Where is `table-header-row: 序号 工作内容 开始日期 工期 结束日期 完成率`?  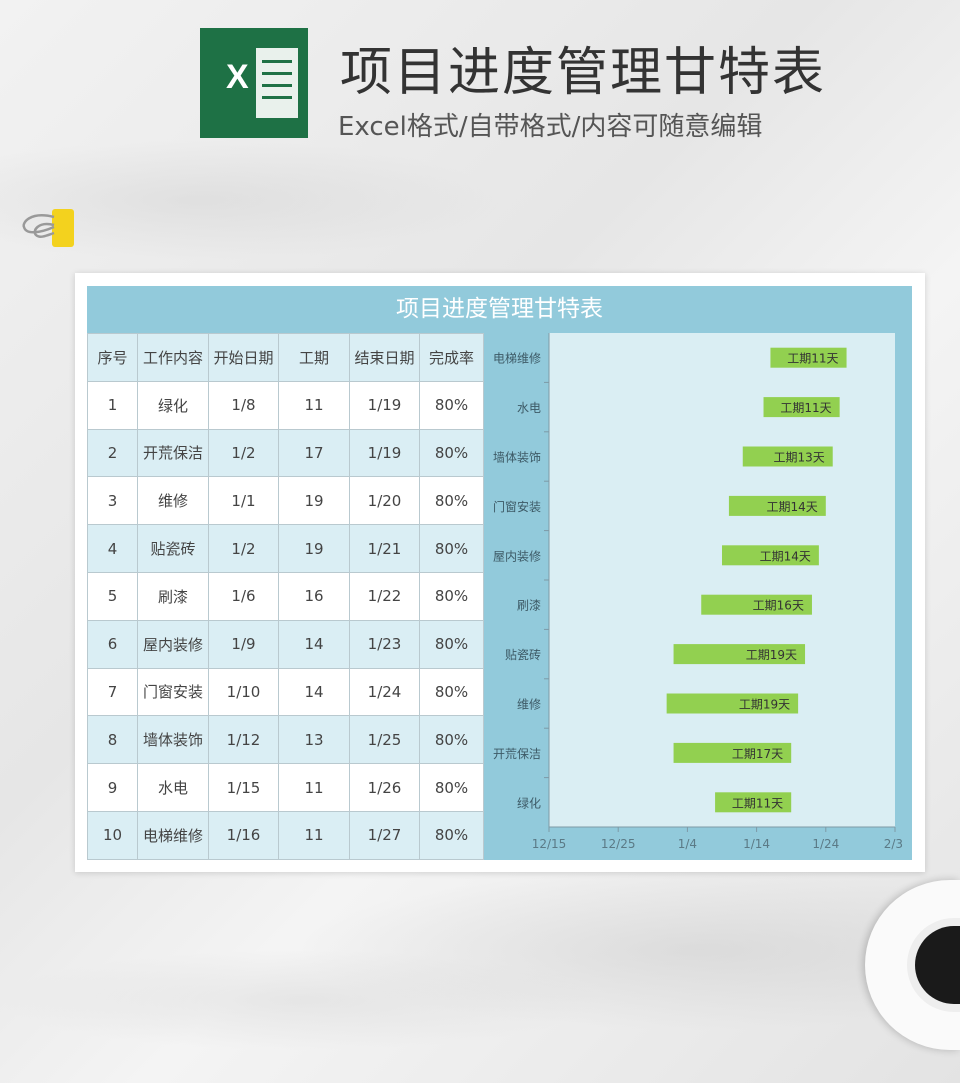
table-header-row: 序号 工作内容 开始日期 工期 结束日期 完成率 is located at coordinates (285, 357).